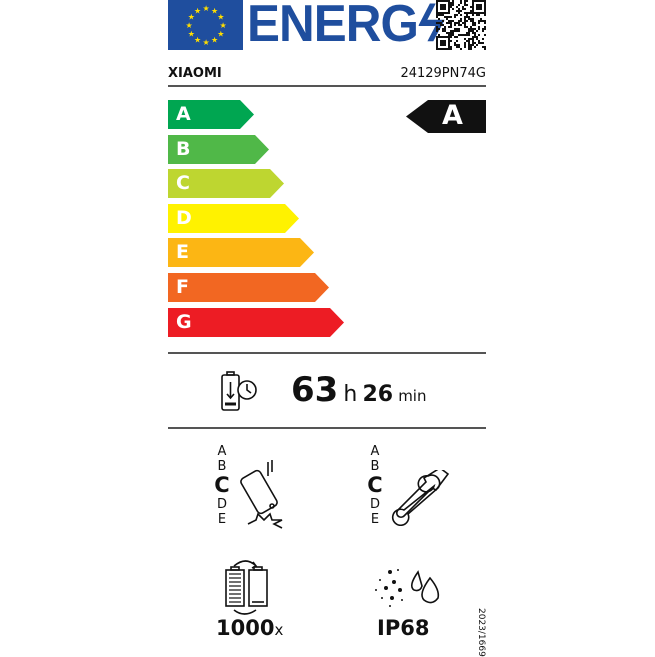 This screenshot has height=657, width=655. What do you see at coordinates (345, 26) in the screenshot?
I see `energy-logo: ENERGϟ` at bounding box center [345, 26].